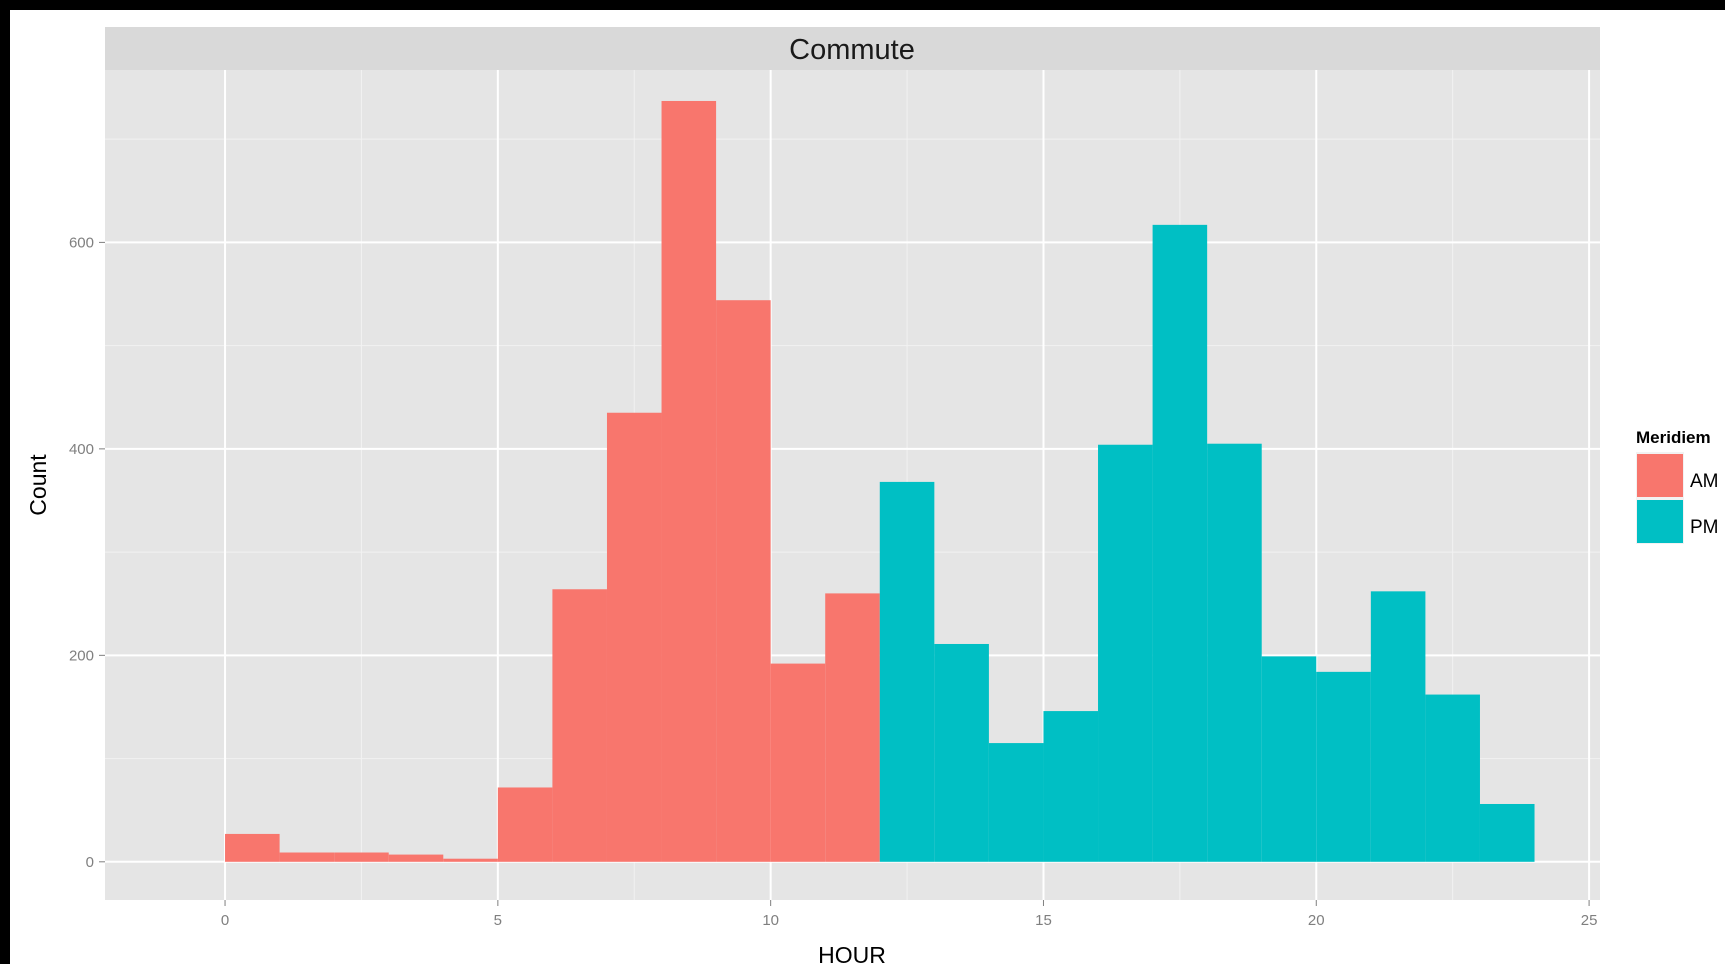  What do you see at coordinates (81, 449) in the screenshot?
I see `y-tick-label: 400` at bounding box center [81, 449].